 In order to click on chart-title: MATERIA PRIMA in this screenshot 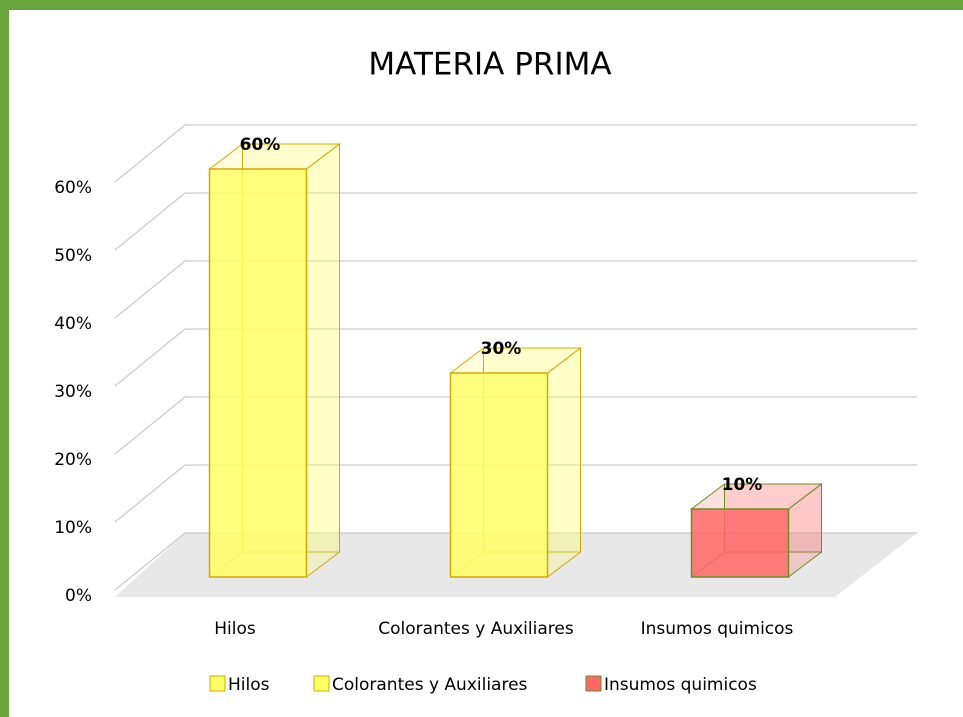, I will do `click(489, 65)`.